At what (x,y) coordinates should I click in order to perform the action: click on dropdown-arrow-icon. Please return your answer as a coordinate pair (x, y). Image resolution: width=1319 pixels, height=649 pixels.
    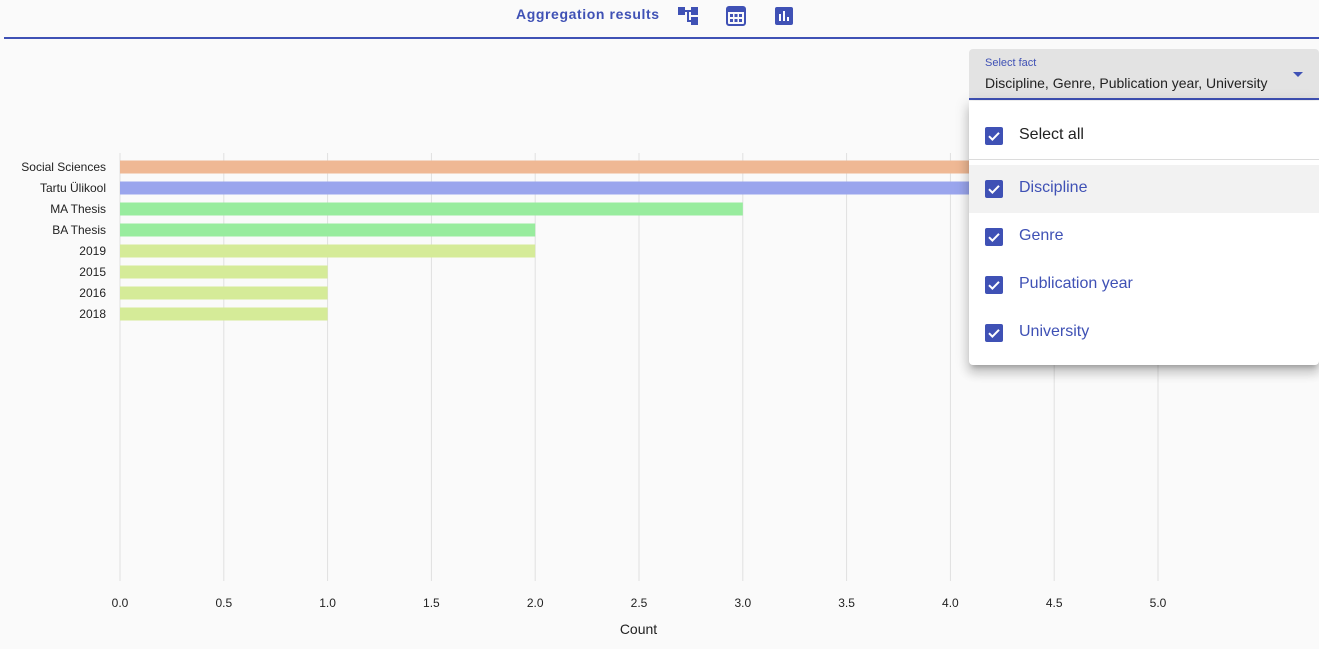
    Looking at the image, I should click on (1298, 74).